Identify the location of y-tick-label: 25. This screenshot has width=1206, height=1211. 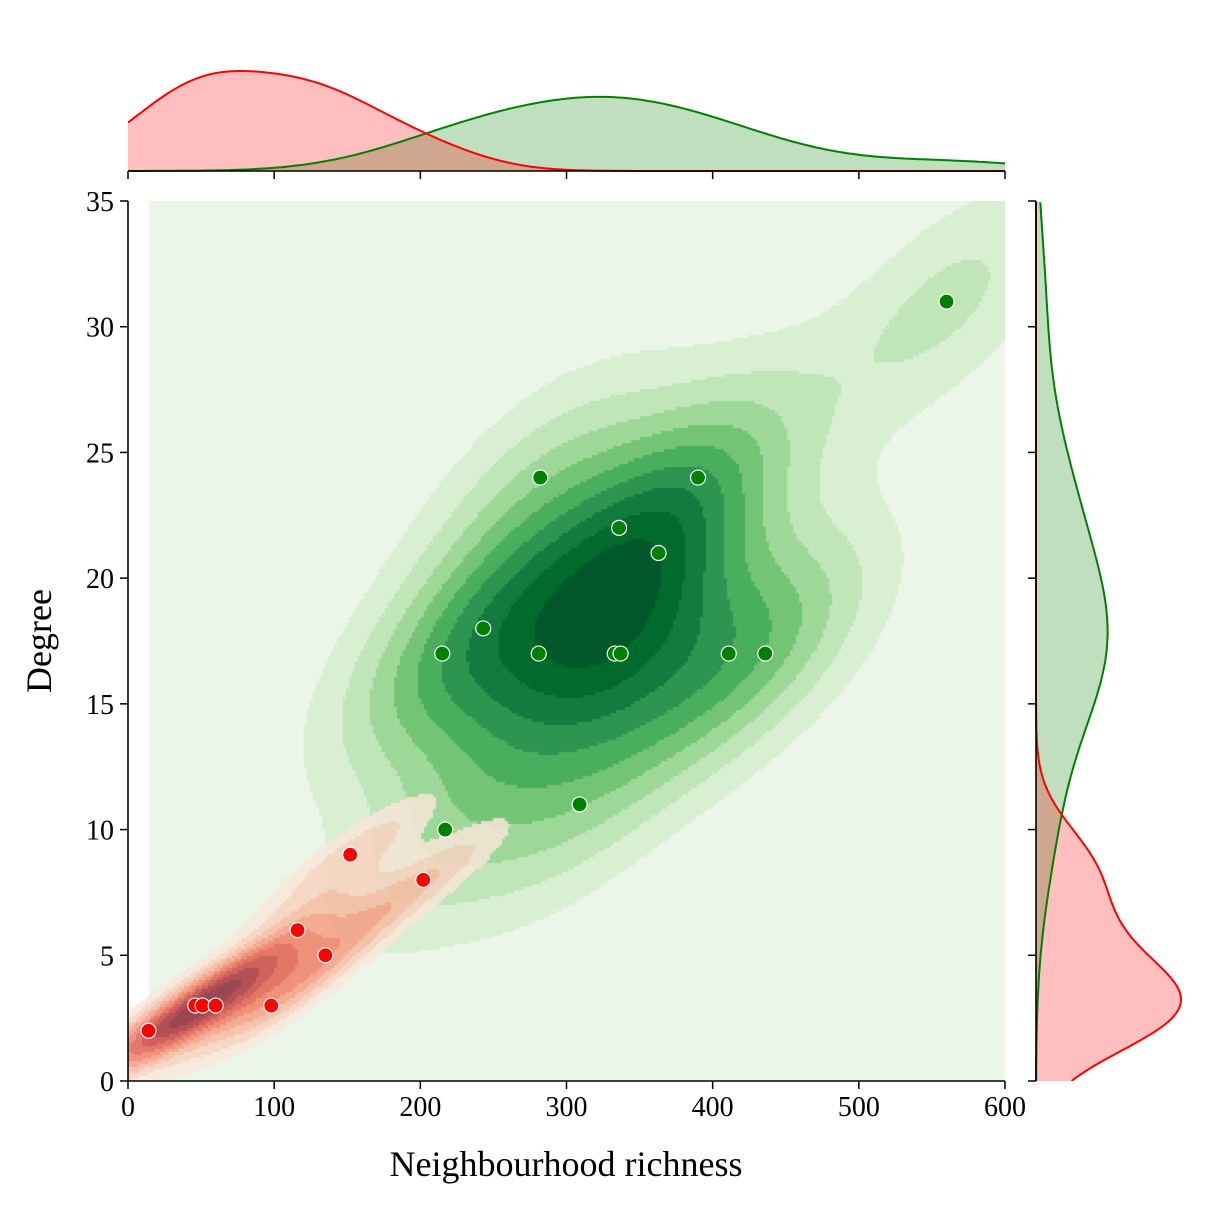
(100, 453).